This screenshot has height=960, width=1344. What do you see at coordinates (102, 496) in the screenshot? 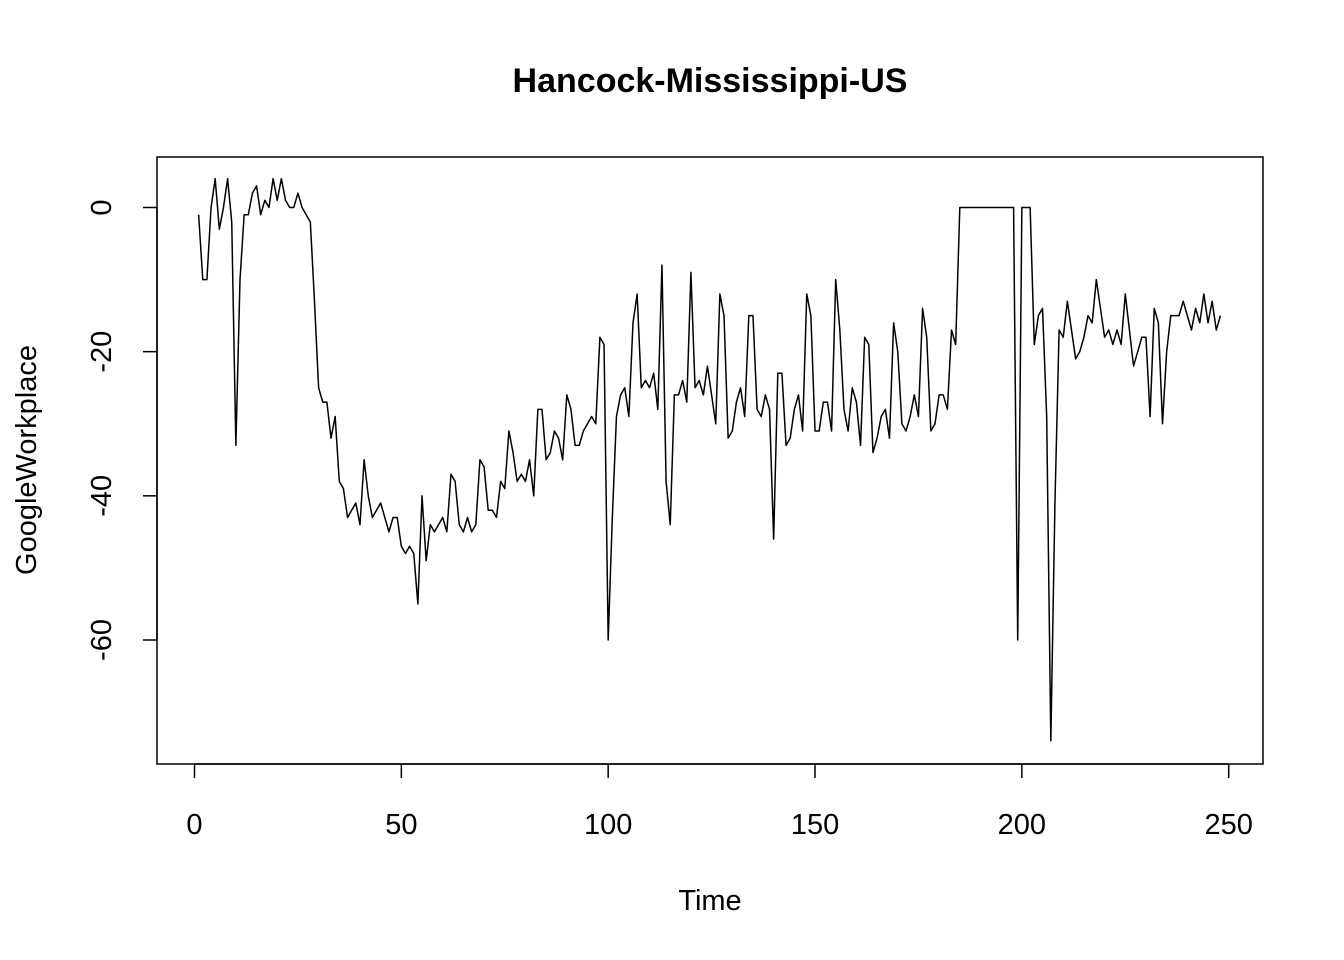
I see `y-tick-label: -40` at bounding box center [102, 496].